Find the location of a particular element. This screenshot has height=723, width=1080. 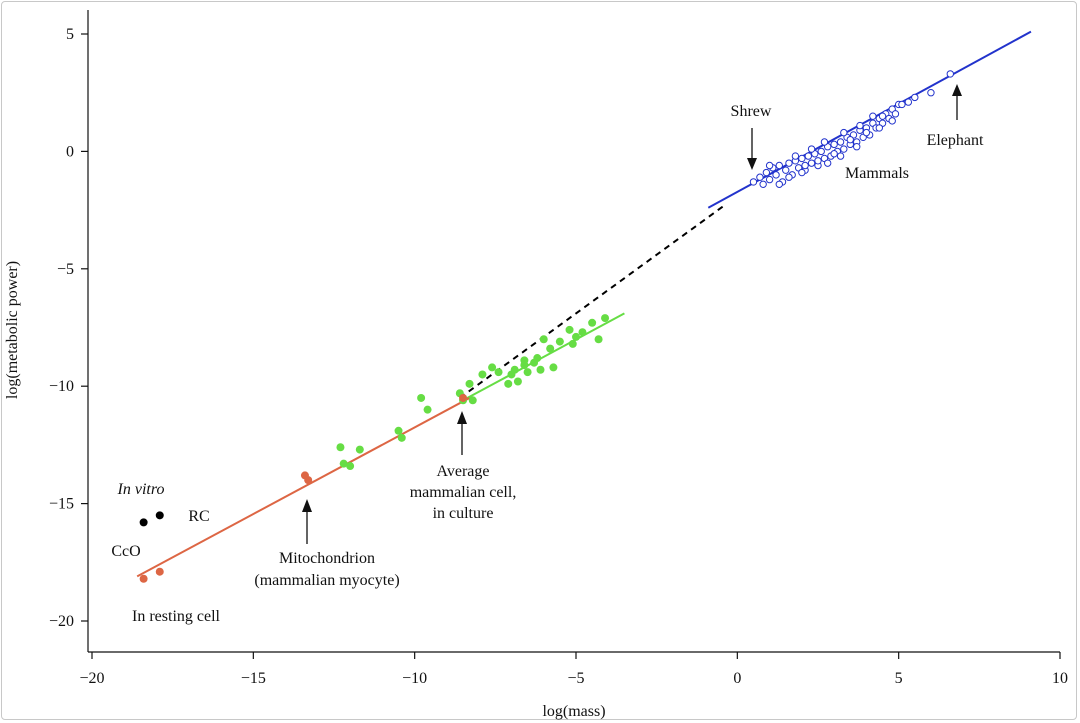

avg-cell-arrow is located at coordinates (462, 433).